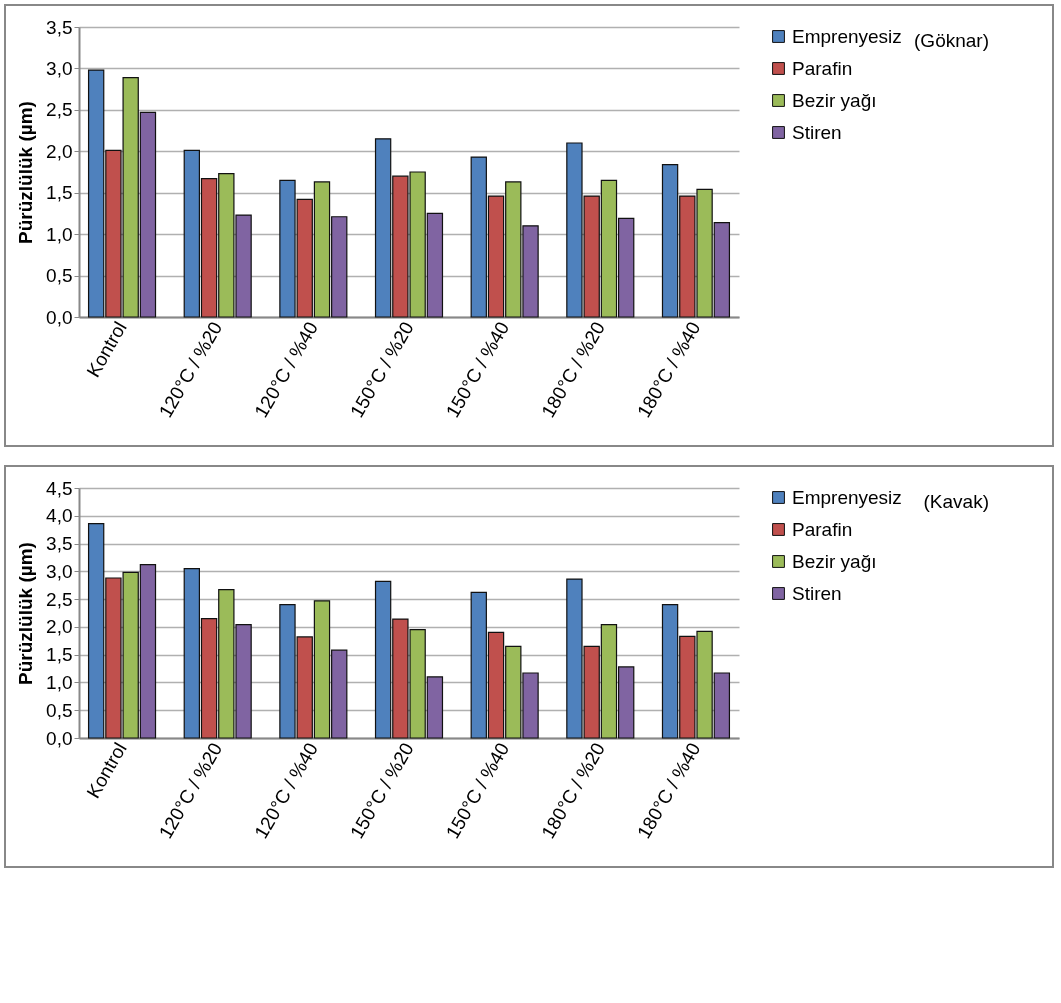  What do you see at coordinates (59, 488) in the screenshot?
I see `y-tick-label: 4,5` at bounding box center [59, 488].